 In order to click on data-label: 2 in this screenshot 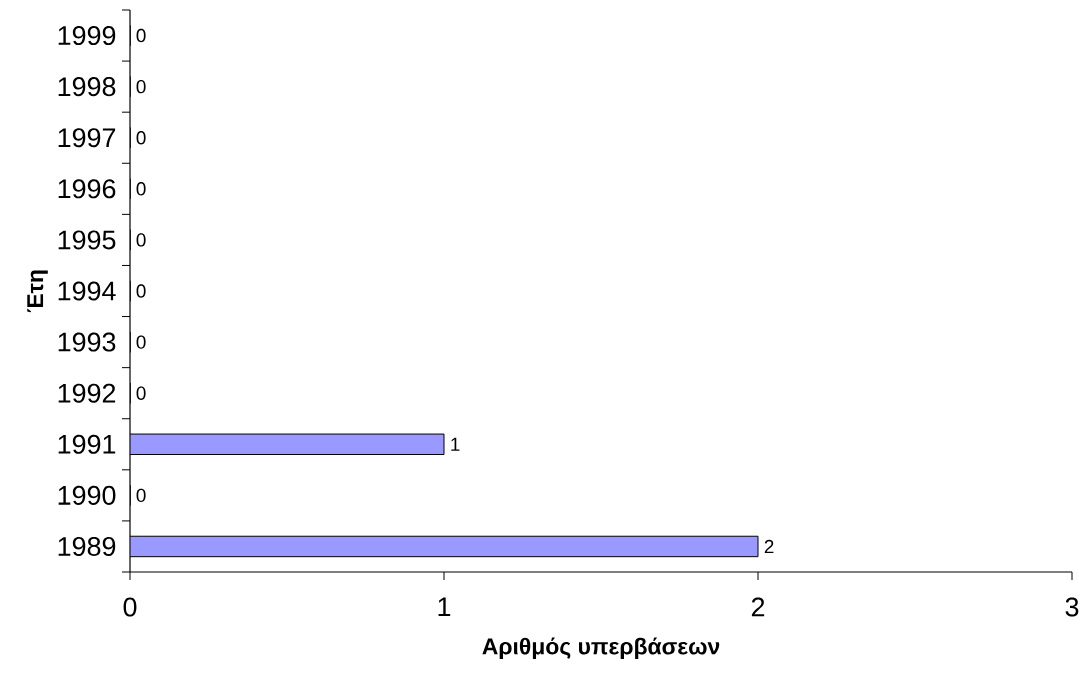, I will do `click(769, 546)`.